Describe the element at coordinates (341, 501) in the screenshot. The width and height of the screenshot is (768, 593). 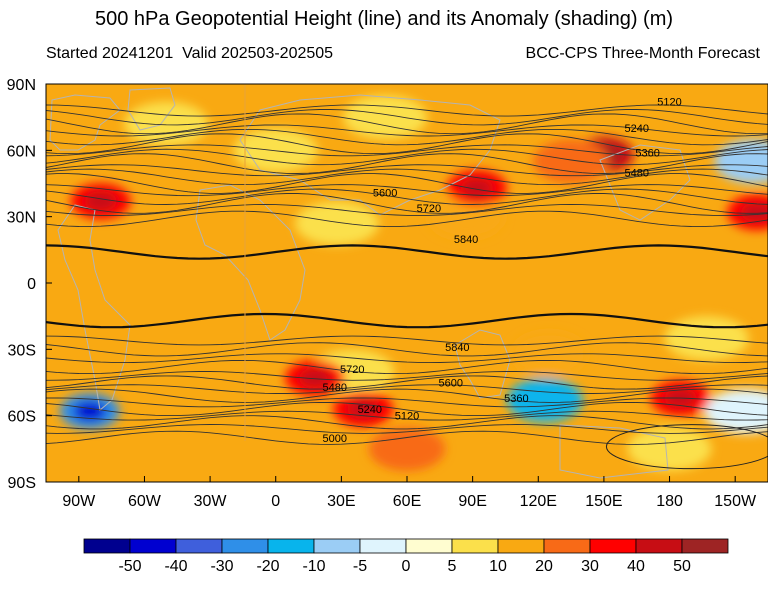
I see `x-tick-label: 30E` at that location.